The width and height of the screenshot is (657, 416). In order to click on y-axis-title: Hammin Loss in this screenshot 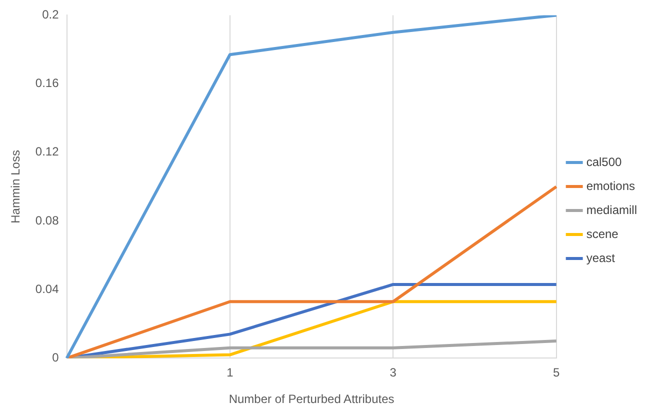, I will do `click(15, 187)`.